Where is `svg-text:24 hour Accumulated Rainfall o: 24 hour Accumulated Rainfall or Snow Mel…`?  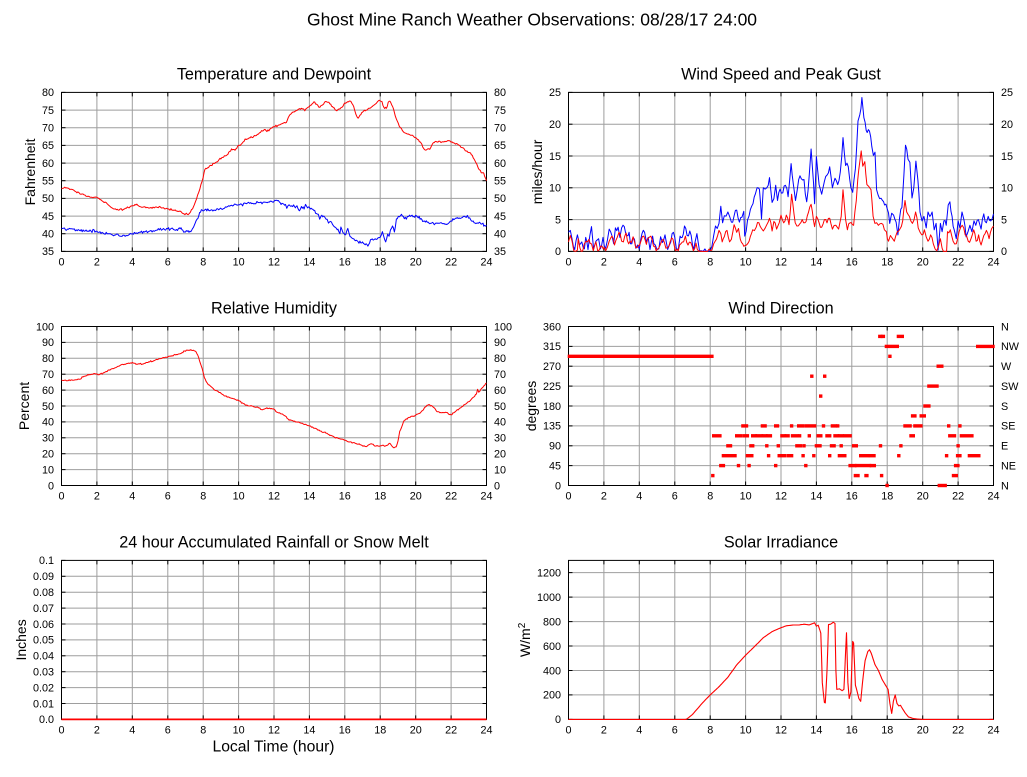
svg-text:24 hour Accumulated Rainfall o: 24 hour Accumulated Rainfall or Snow Mel… is located at coordinates (274, 543).